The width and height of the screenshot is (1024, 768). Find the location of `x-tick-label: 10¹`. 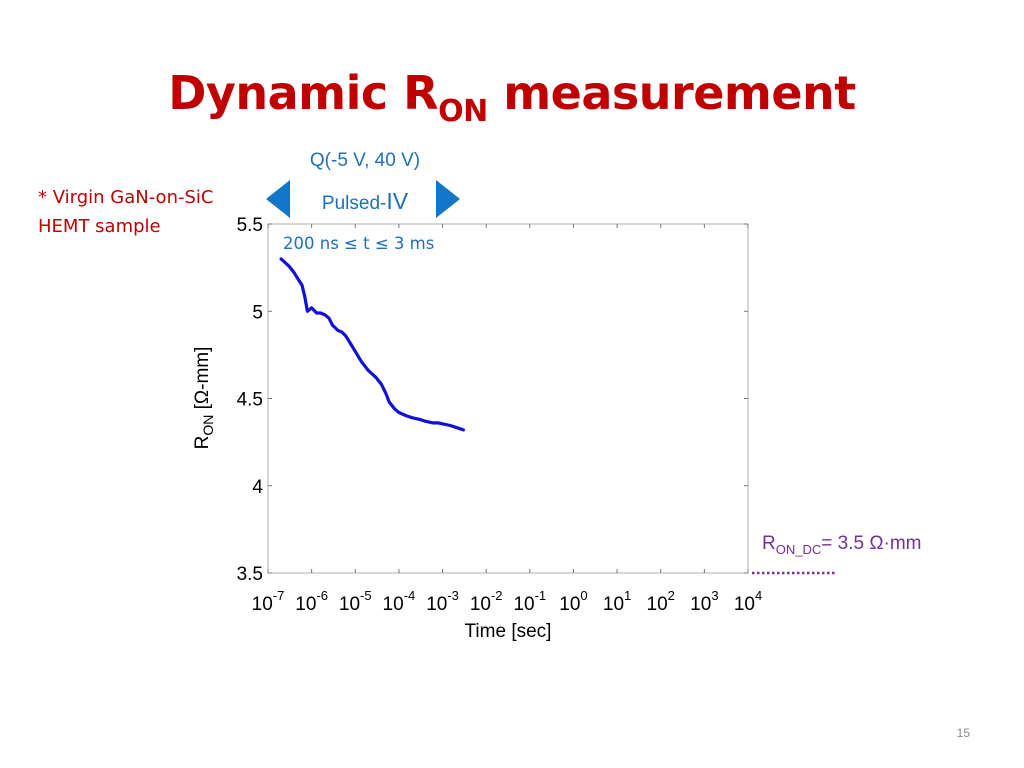

x-tick-label: 10¹ is located at coordinates (617, 601).